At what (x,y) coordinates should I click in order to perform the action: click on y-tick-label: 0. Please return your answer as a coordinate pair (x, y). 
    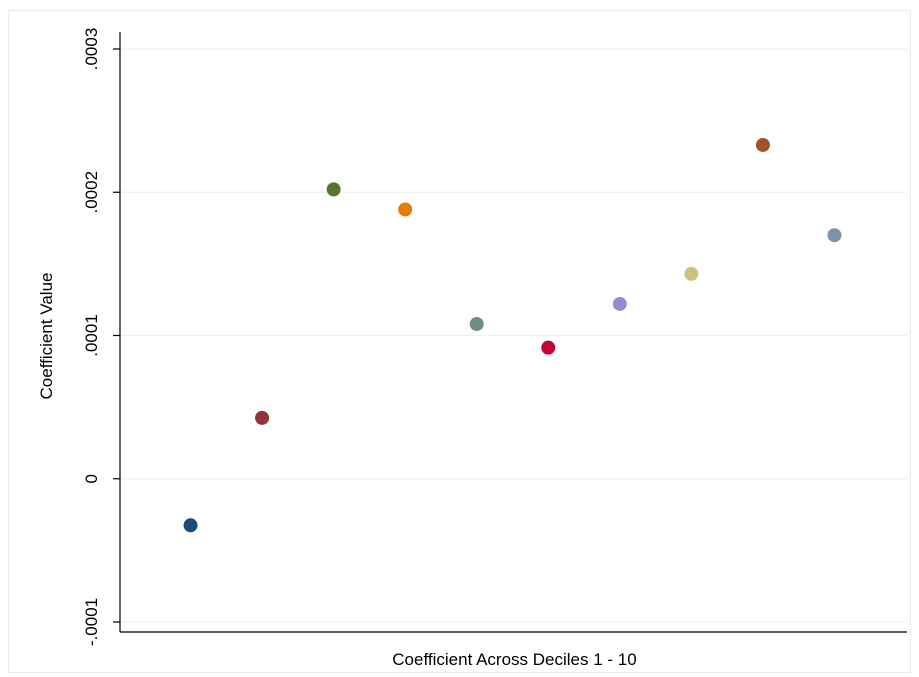
    Looking at the image, I should click on (91, 478).